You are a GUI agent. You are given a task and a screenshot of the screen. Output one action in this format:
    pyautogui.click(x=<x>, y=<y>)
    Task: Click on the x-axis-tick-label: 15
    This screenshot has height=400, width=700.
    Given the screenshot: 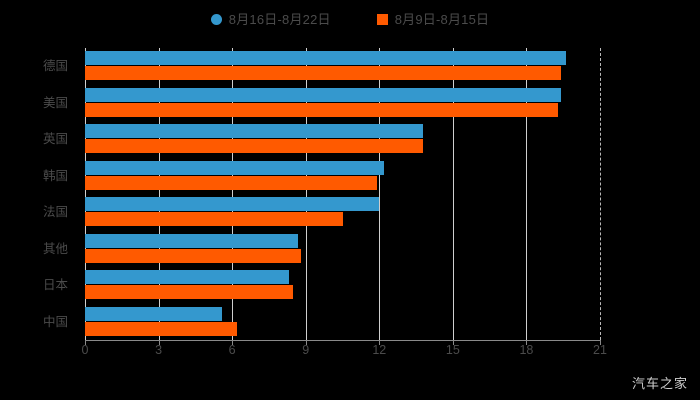 What is the action you would take?
    pyautogui.click(x=452, y=350)
    